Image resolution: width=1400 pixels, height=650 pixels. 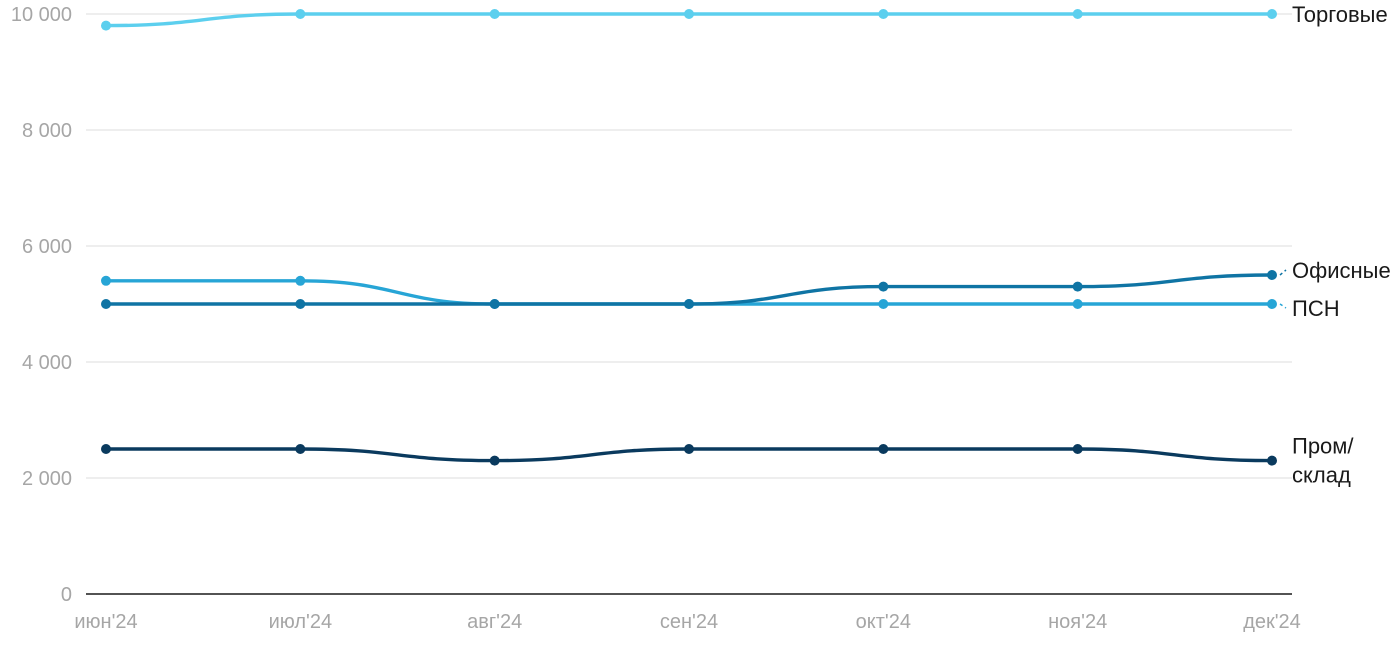 I want to click on series-labels: Торговые Офисные ПСН Пром/склад, so click(x=1335, y=245).